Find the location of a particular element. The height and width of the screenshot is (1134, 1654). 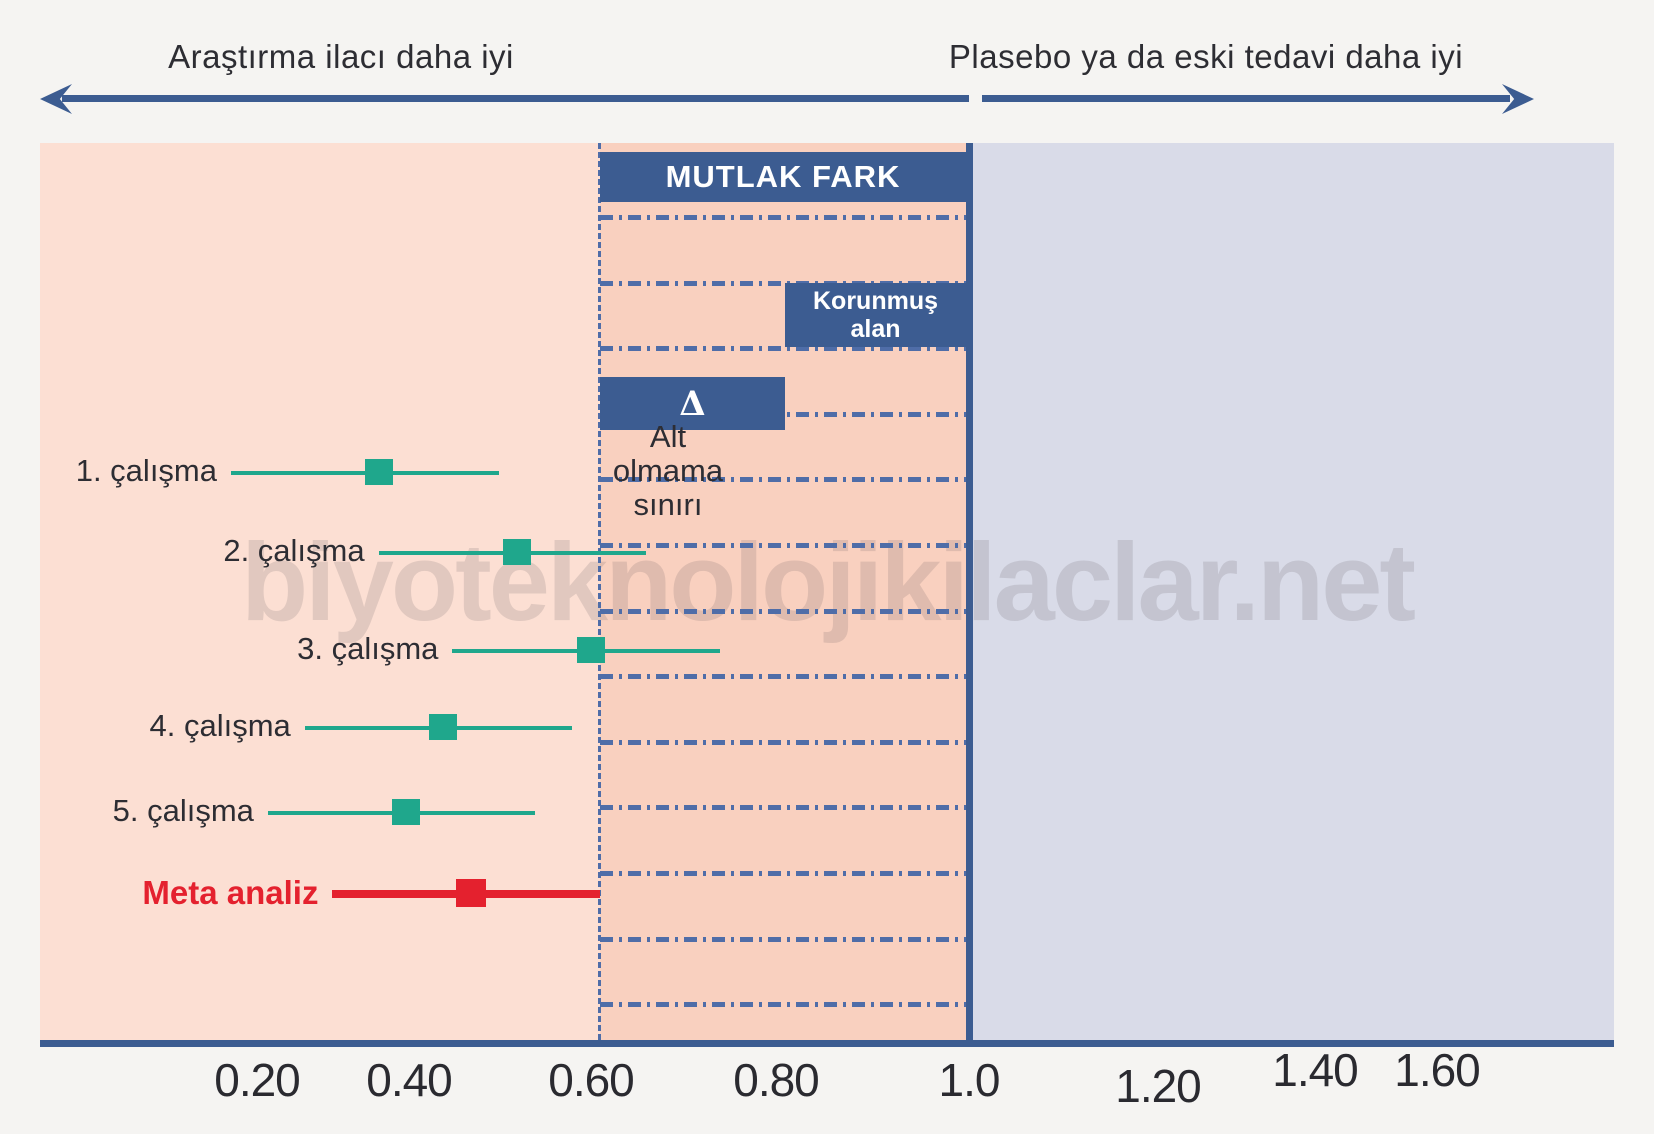

study-label-text: 3. çalışma is located at coordinates (368, 648).